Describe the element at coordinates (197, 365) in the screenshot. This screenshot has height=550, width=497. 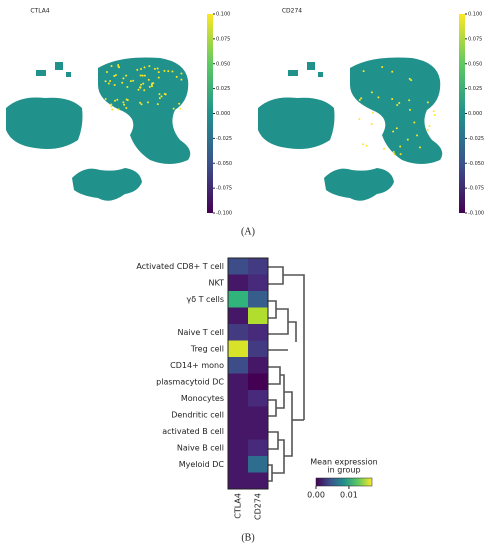
I see `row-label: CD14+ mono` at that location.